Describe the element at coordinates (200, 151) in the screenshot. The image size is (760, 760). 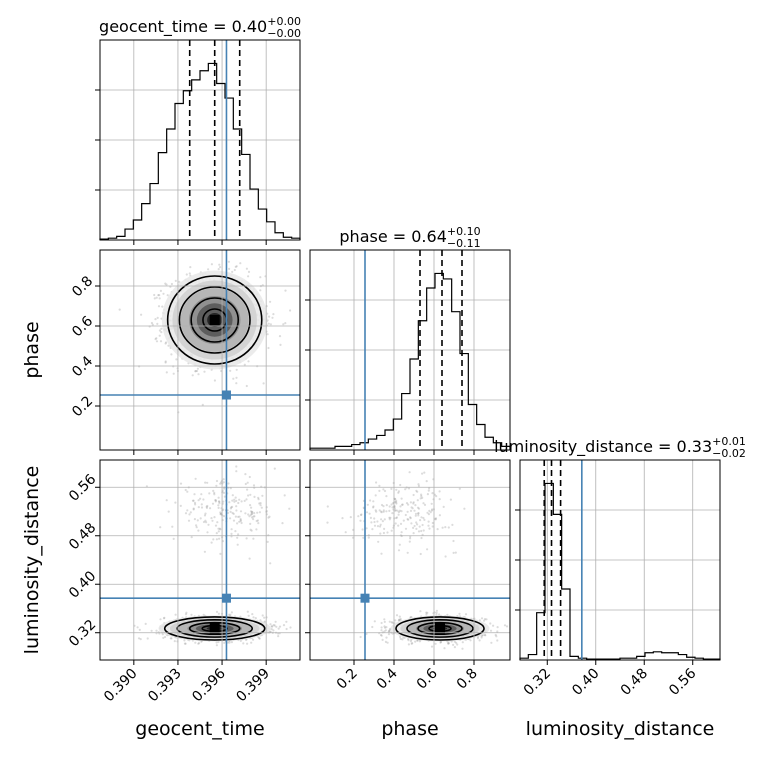
I see `histogram-geocent_time` at that location.